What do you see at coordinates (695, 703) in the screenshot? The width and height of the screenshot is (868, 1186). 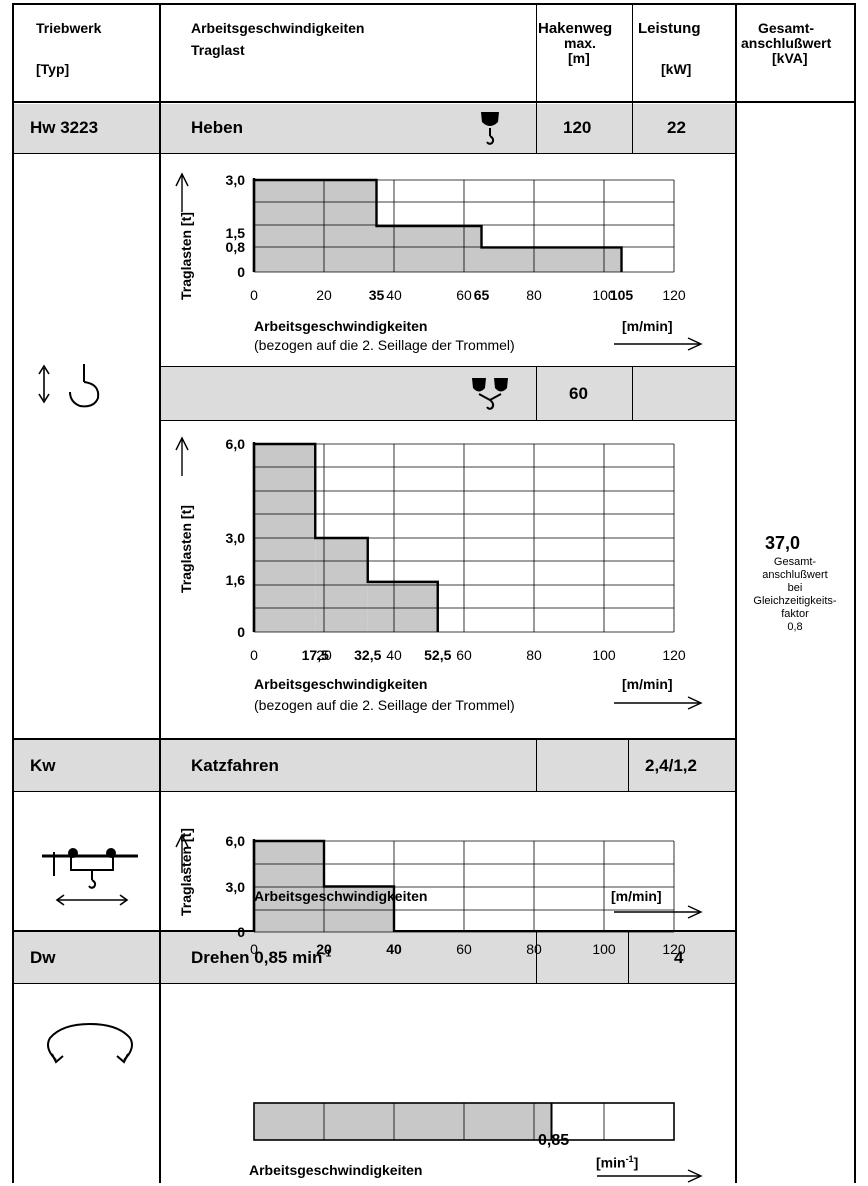 I see `heben-2-x-arrow-head` at bounding box center [695, 703].